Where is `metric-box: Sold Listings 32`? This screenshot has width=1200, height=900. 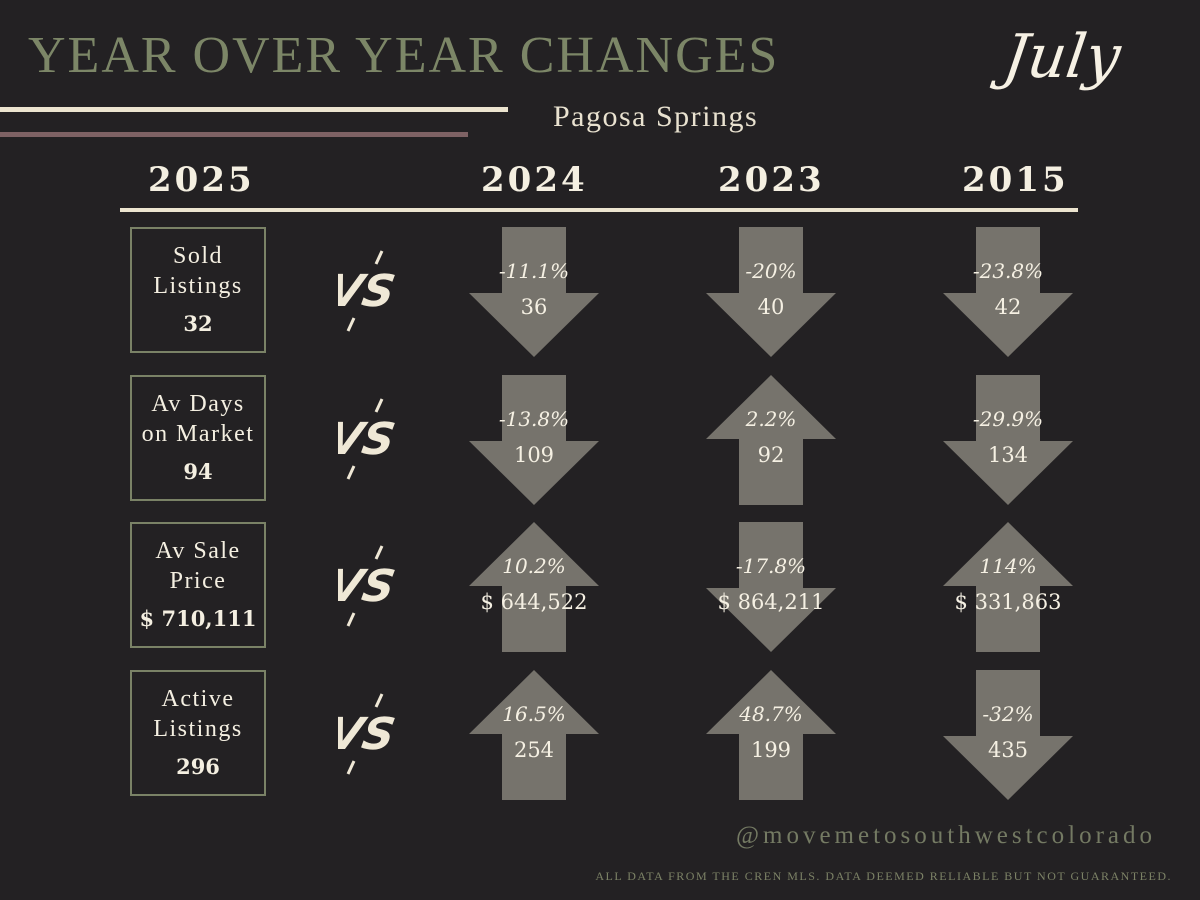
metric-box: Sold Listings 32 is located at coordinates (198, 290).